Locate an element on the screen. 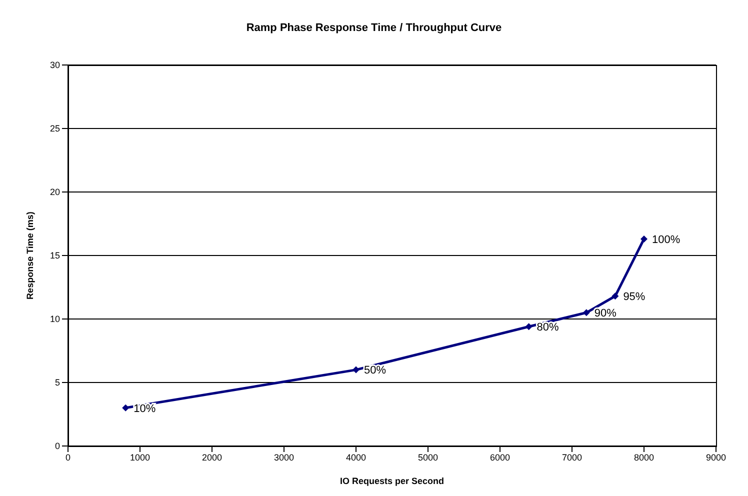 The width and height of the screenshot is (748, 496). annotation: 100% is located at coordinates (666, 240).